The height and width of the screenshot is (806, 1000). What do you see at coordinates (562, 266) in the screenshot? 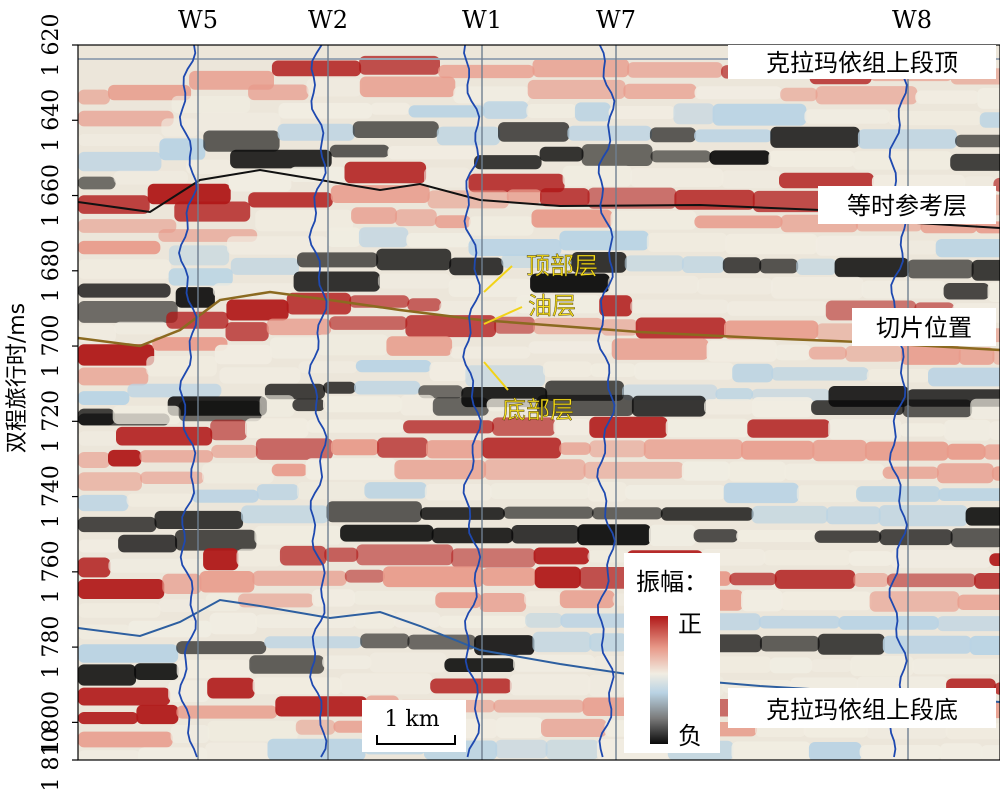
I see `layer-label-top: 顶部层` at bounding box center [562, 266].